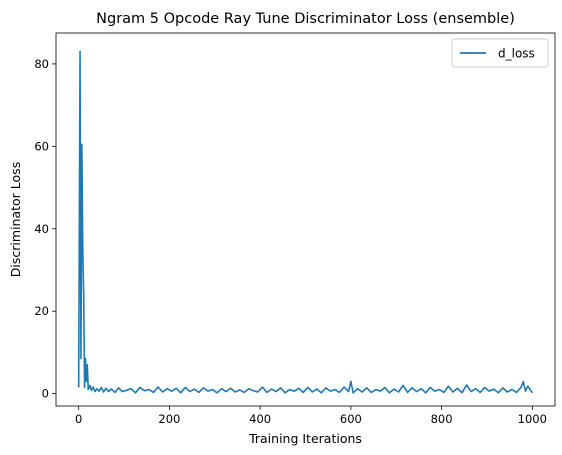  What do you see at coordinates (311, 416) in the screenshot?
I see `x-axis: 0 200 400 600 800 1000` at bounding box center [311, 416].